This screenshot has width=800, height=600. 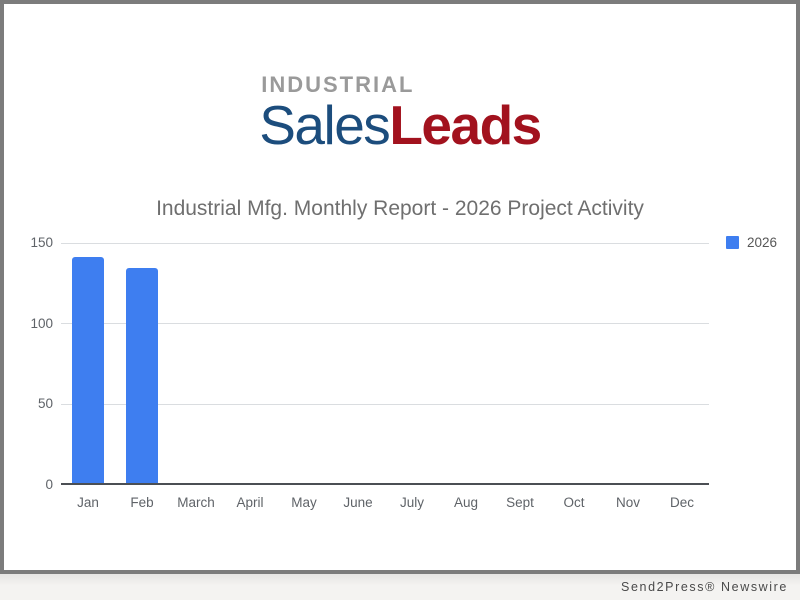 What do you see at coordinates (762, 242) in the screenshot?
I see `legend-label: 2026` at bounding box center [762, 242].